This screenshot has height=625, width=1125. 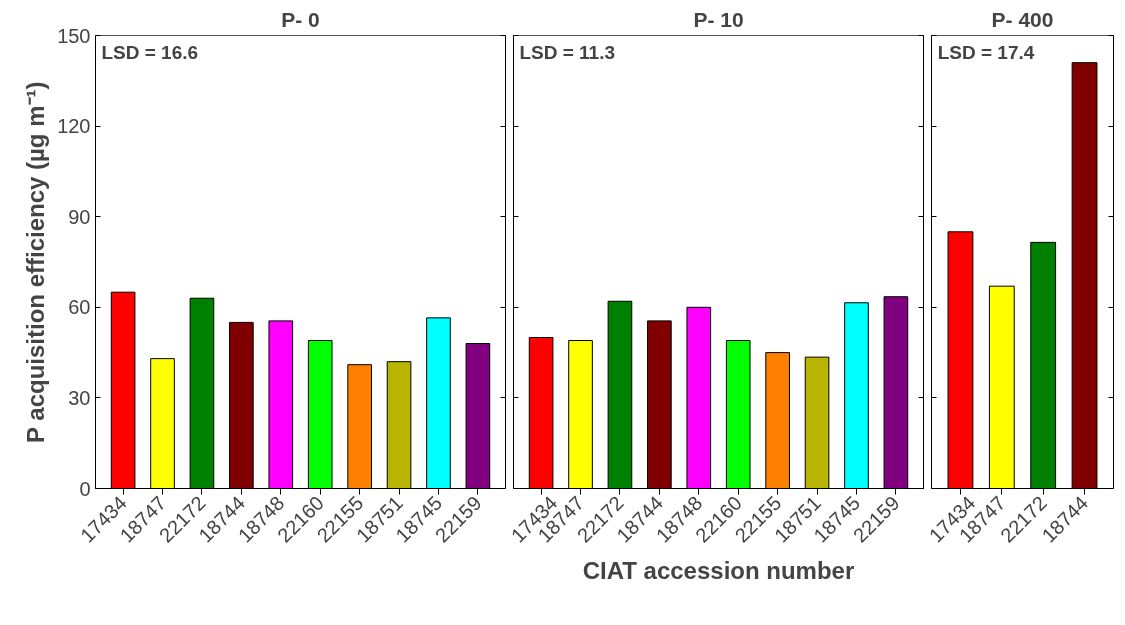 What do you see at coordinates (718, 570) in the screenshot?
I see `x-axis-title: CIAT accession number` at bounding box center [718, 570].